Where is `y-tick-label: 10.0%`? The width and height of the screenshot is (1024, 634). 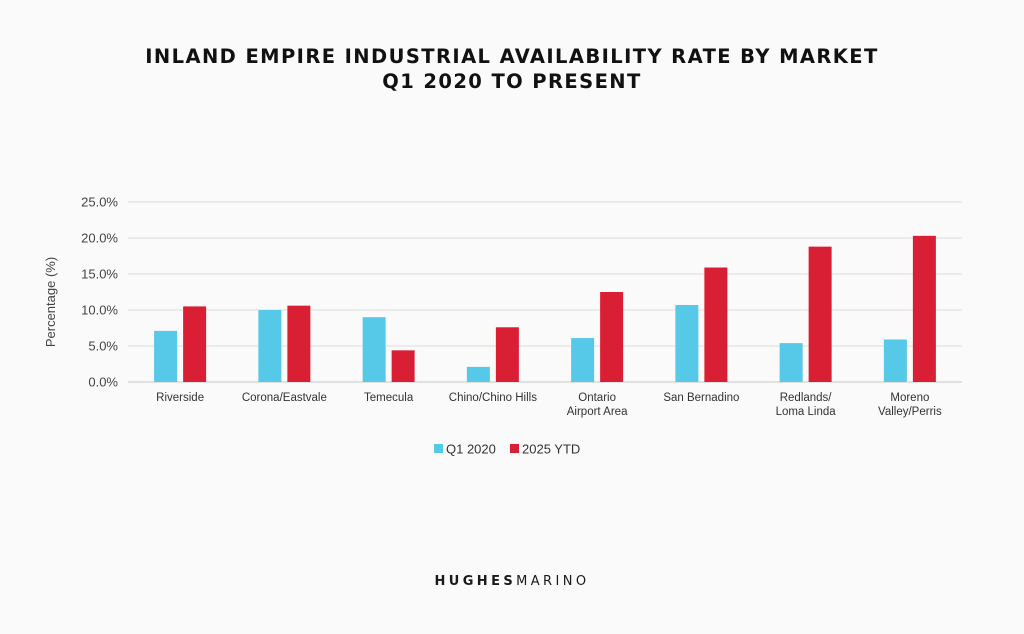 y-tick-label: 10.0% is located at coordinates (99, 310).